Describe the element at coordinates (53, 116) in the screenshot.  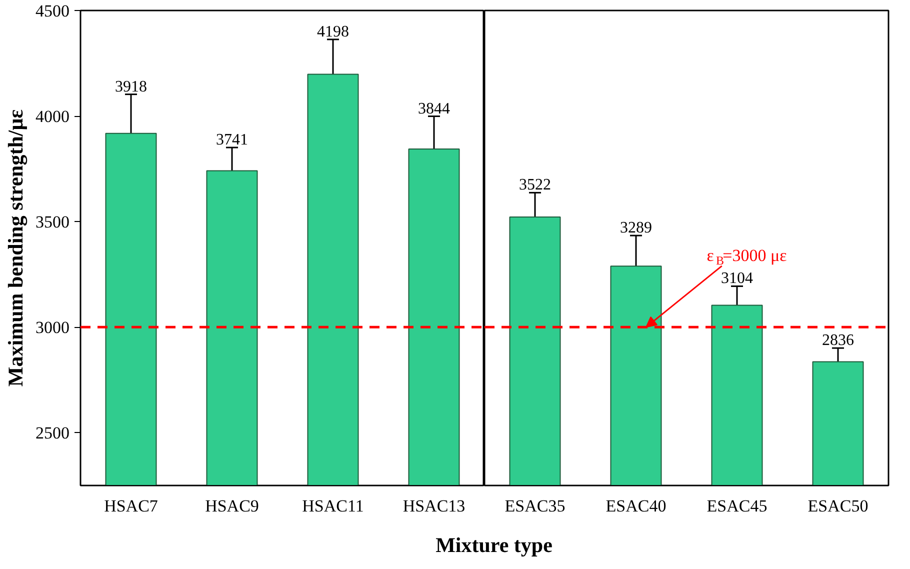
I see `y-tick-label: 4000` at that location.